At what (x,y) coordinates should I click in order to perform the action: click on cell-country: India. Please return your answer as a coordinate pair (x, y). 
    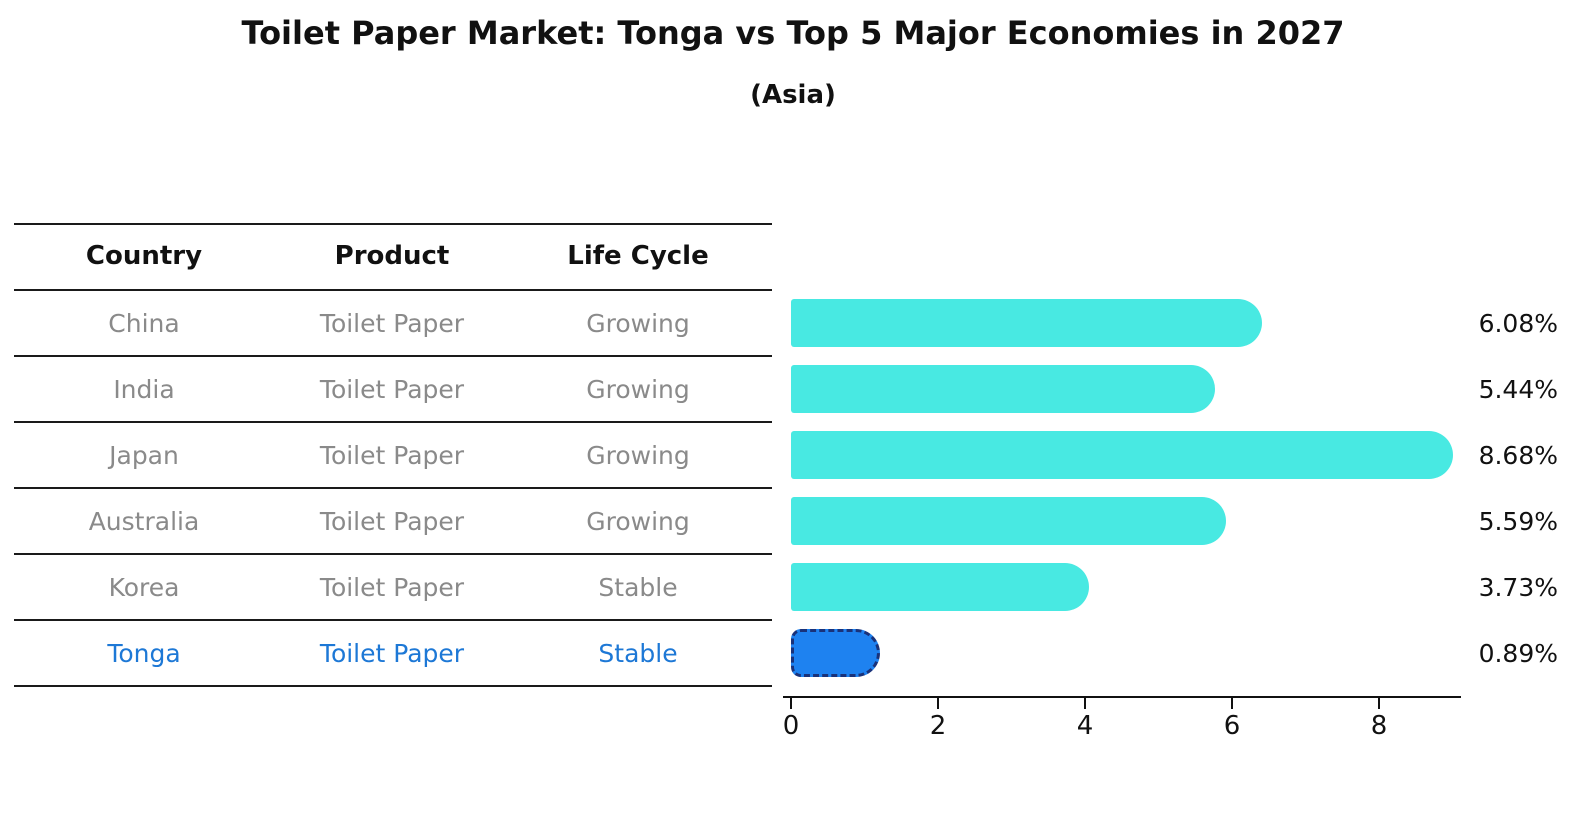
    Looking at the image, I should click on (144, 389).